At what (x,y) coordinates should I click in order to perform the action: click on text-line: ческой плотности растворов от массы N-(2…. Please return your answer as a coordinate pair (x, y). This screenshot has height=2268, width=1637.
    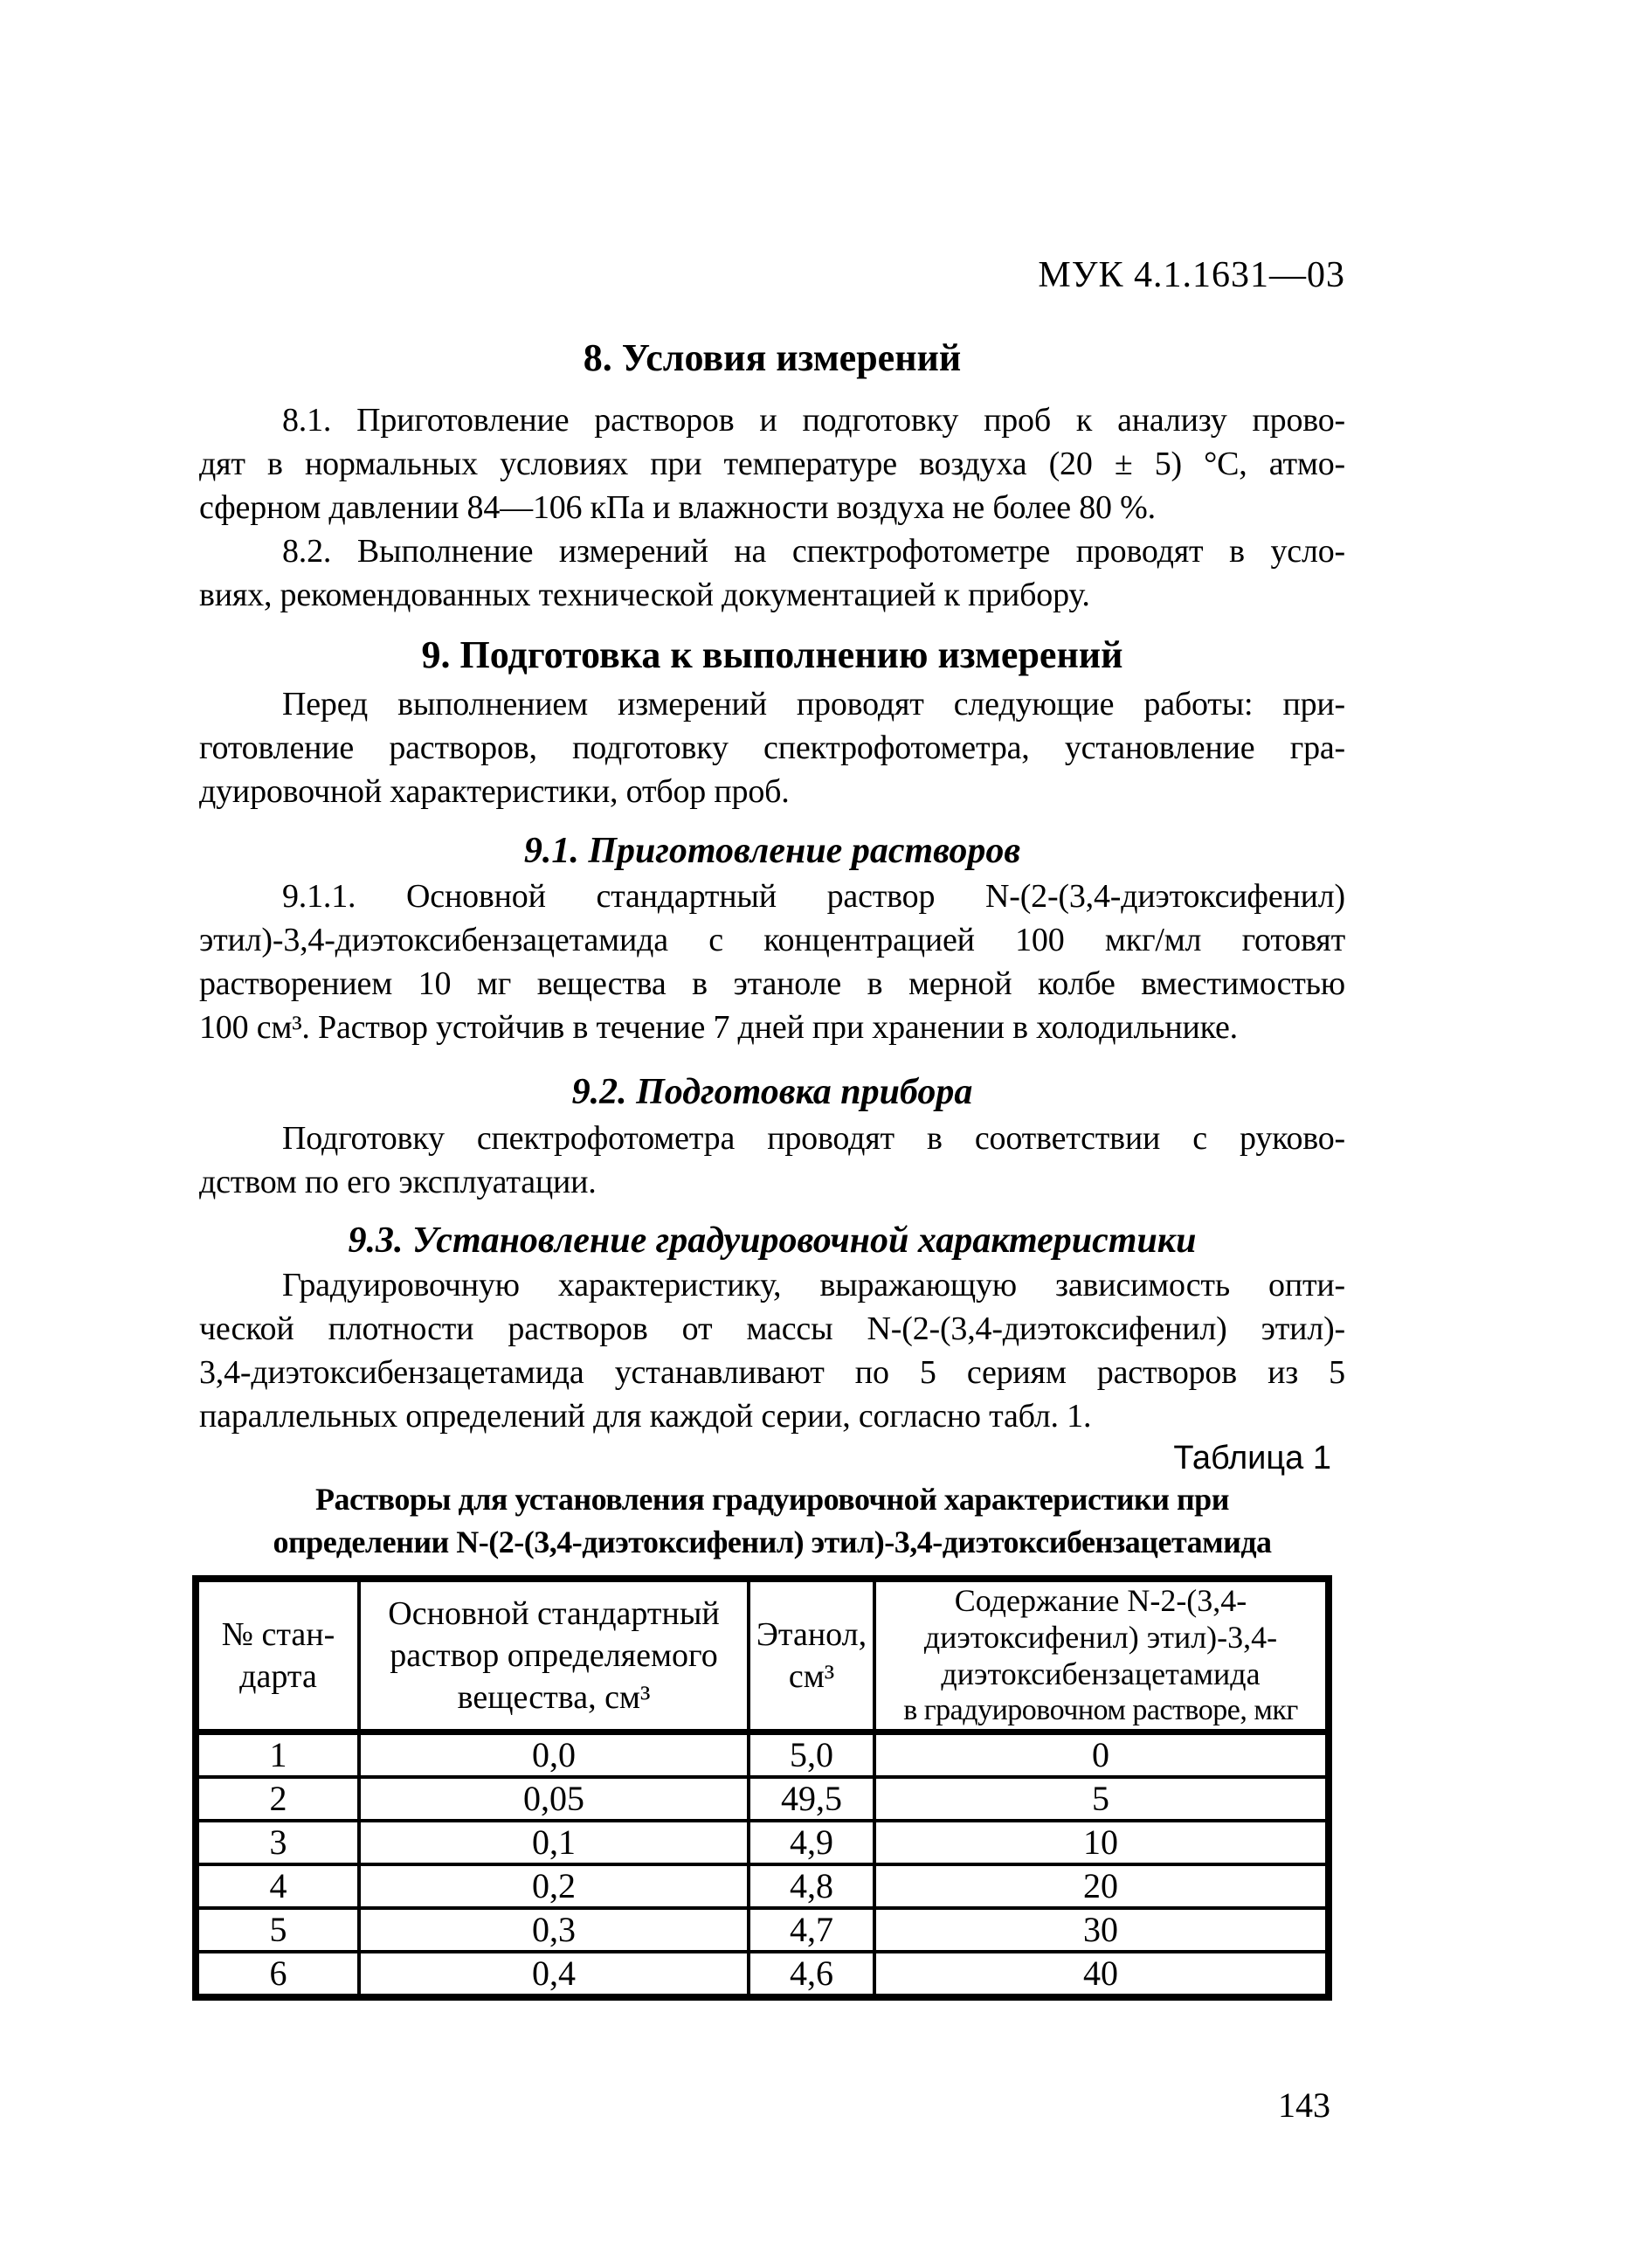
    Looking at the image, I should click on (772, 1329).